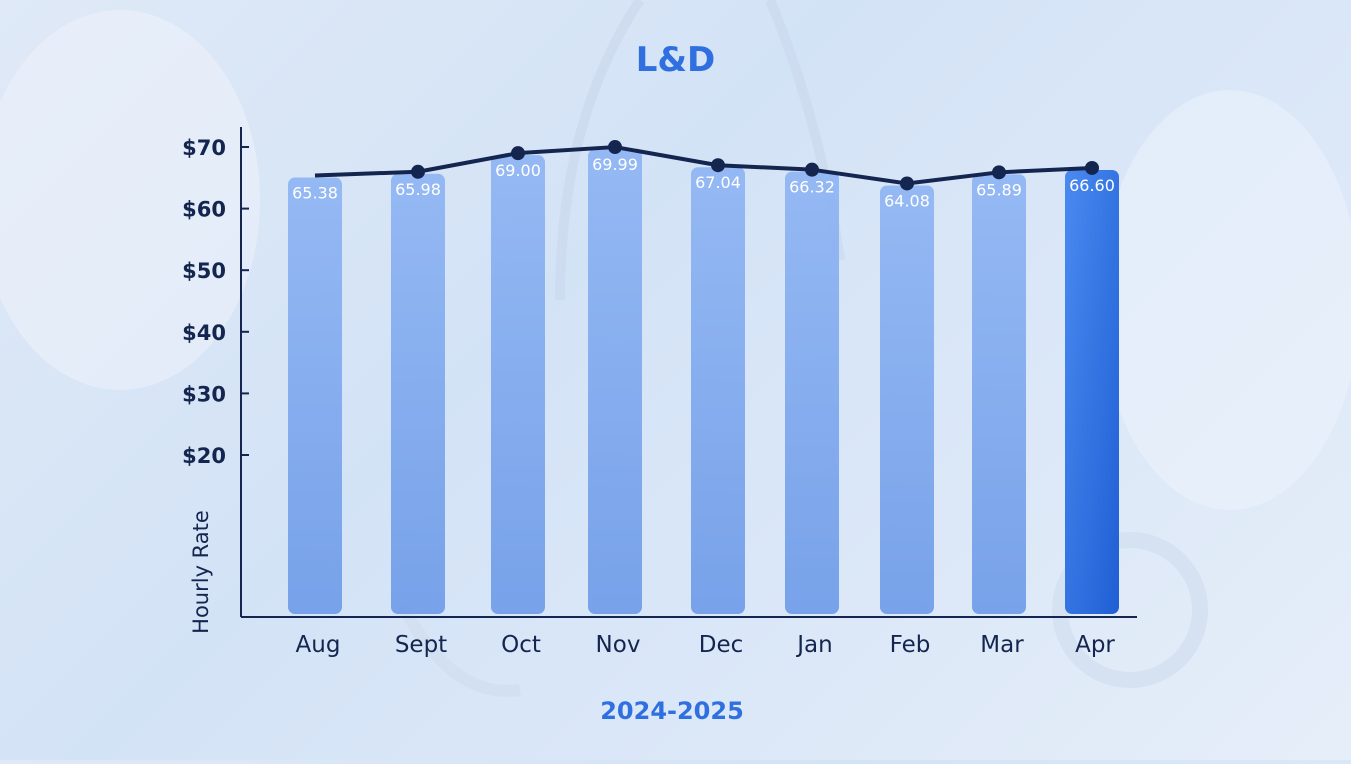 The height and width of the screenshot is (764, 1351). What do you see at coordinates (204, 210) in the screenshot?
I see `y-tick-label-60: $60` at bounding box center [204, 210].